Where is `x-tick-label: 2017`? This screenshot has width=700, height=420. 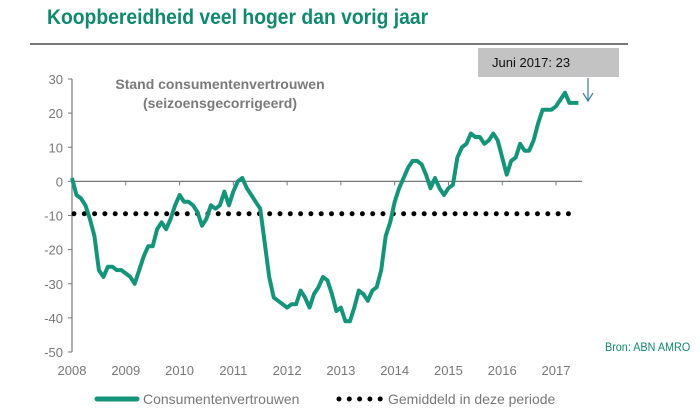
x-tick-label: 2017 is located at coordinates (556, 370).